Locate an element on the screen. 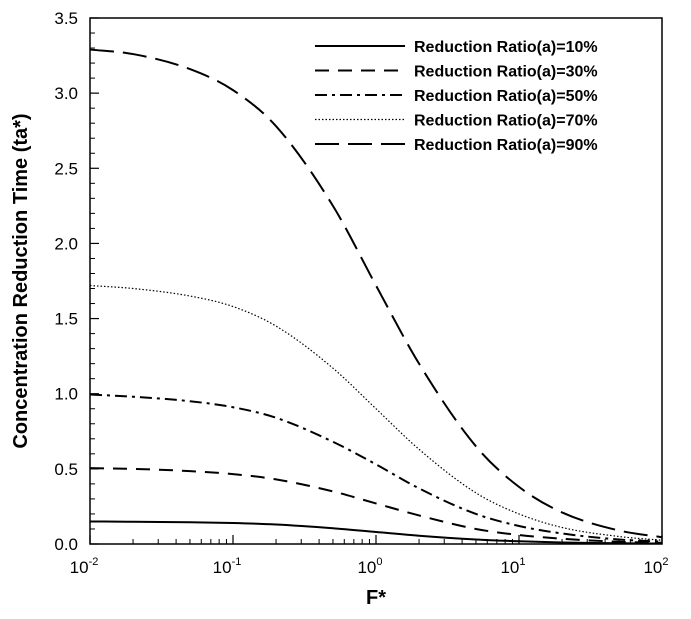  y-tick-label: 3.0 is located at coordinates (66, 93).